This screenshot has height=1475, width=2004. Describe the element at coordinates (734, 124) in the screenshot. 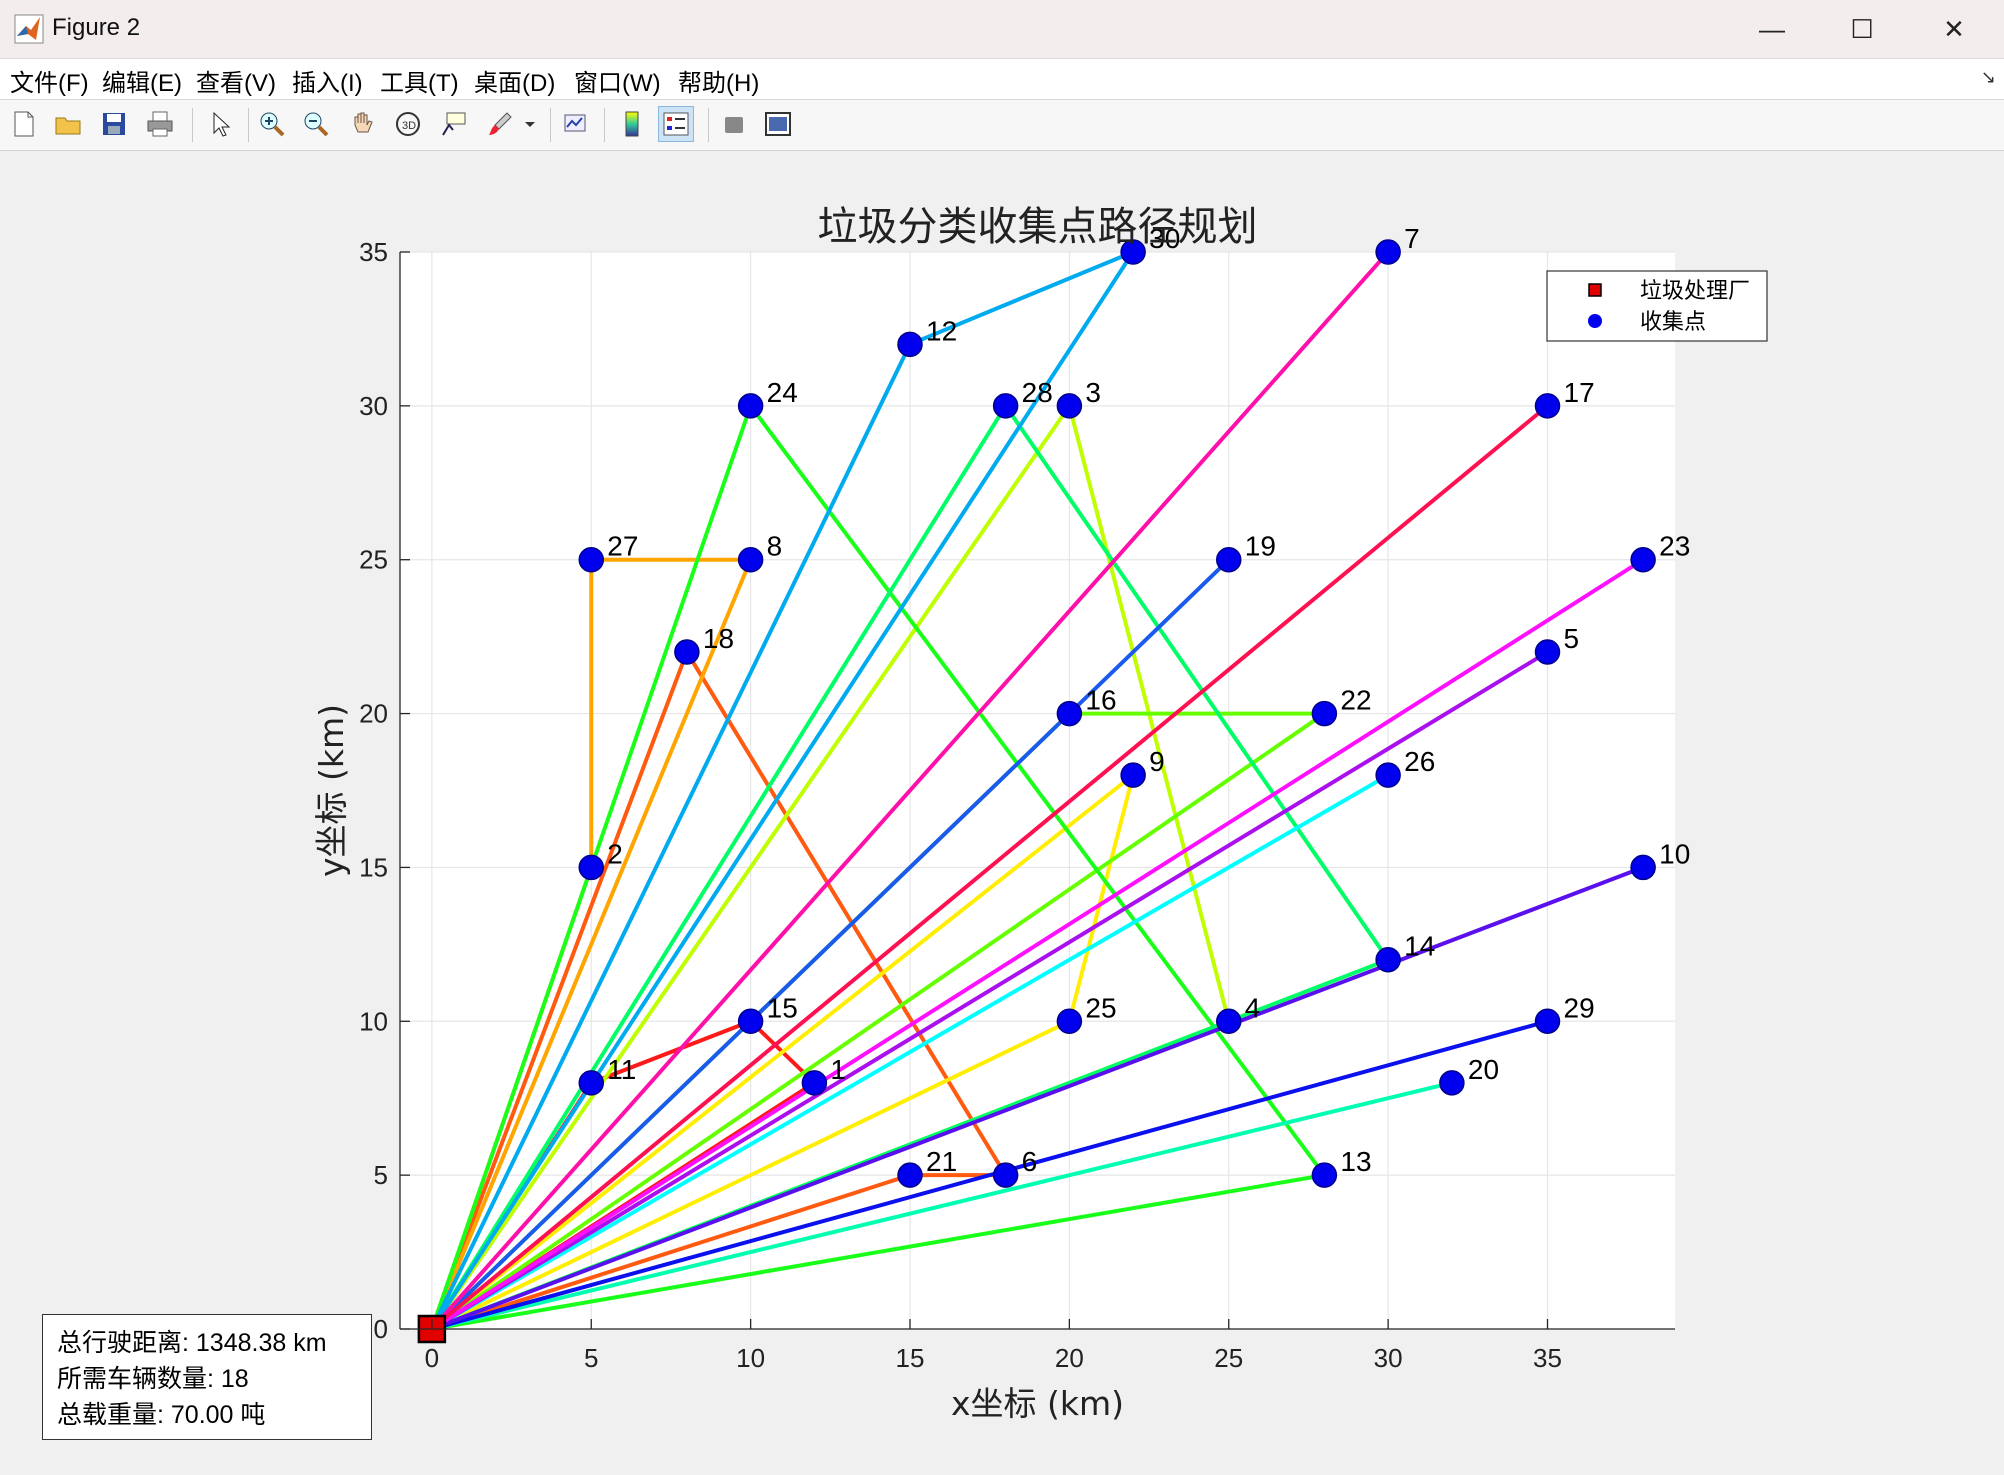

I see `hide-plot-tools-icon` at that location.